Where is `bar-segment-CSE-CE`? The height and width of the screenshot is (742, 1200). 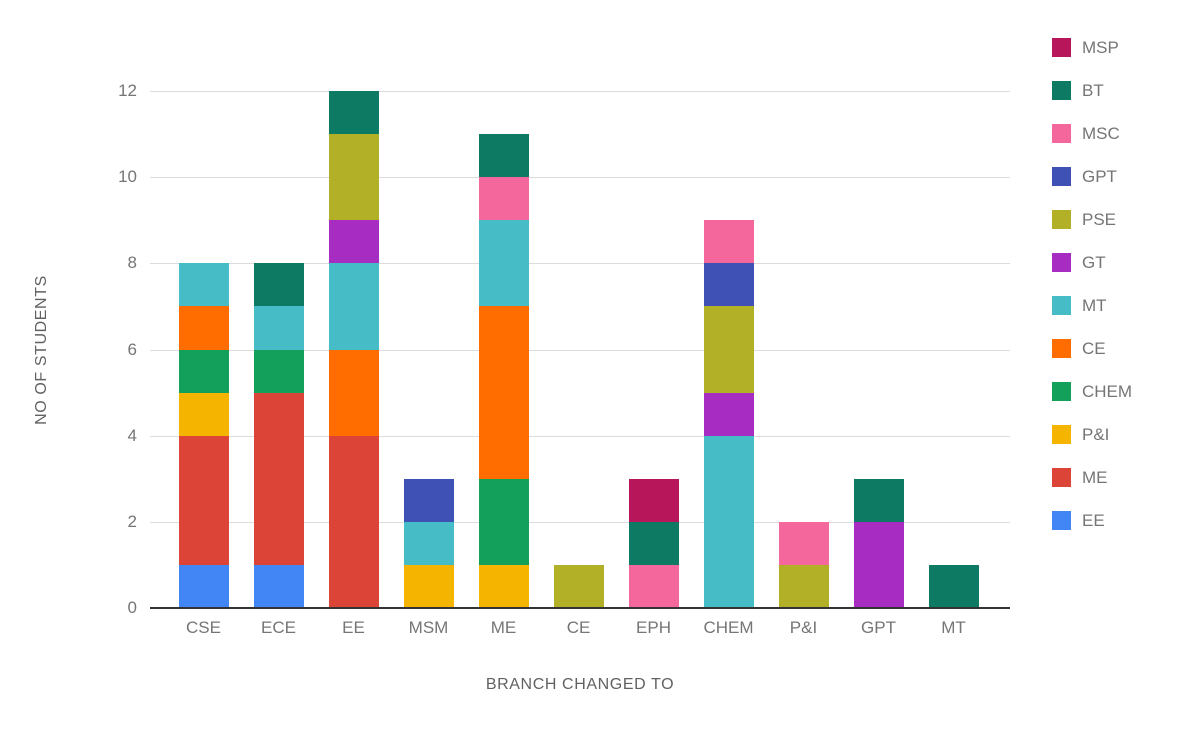
bar-segment-CSE-CE is located at coordinates (203, 328).